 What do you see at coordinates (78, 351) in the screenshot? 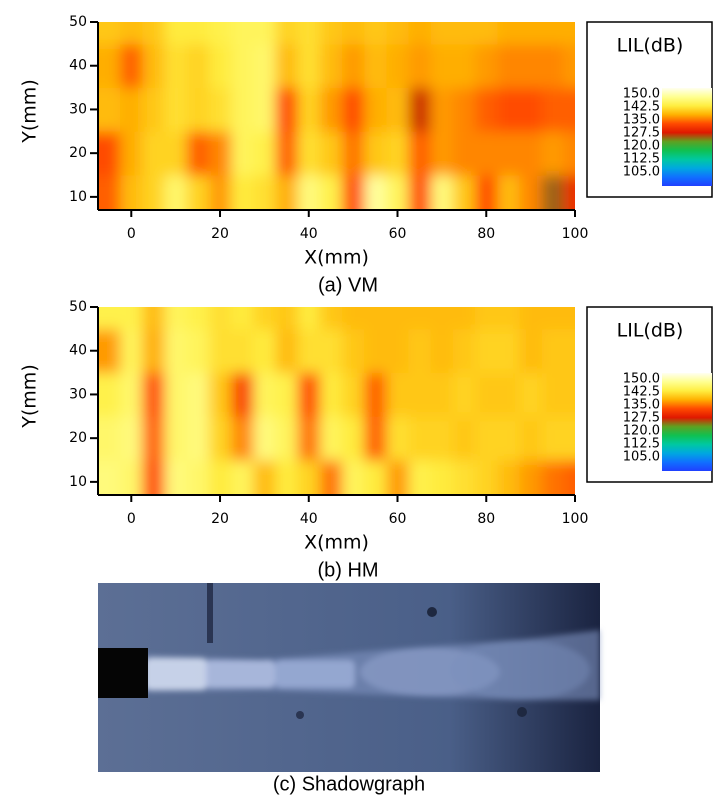
I see `y-tick-label: 40` at bounding box center [78, 351].